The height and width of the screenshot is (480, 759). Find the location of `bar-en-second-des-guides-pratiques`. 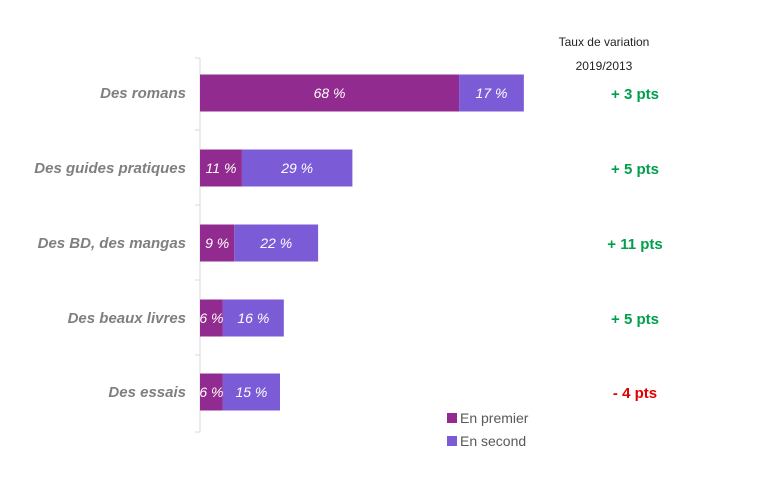

bar-en-second-des-guides-pratiques is located at coordinates (297, 168).